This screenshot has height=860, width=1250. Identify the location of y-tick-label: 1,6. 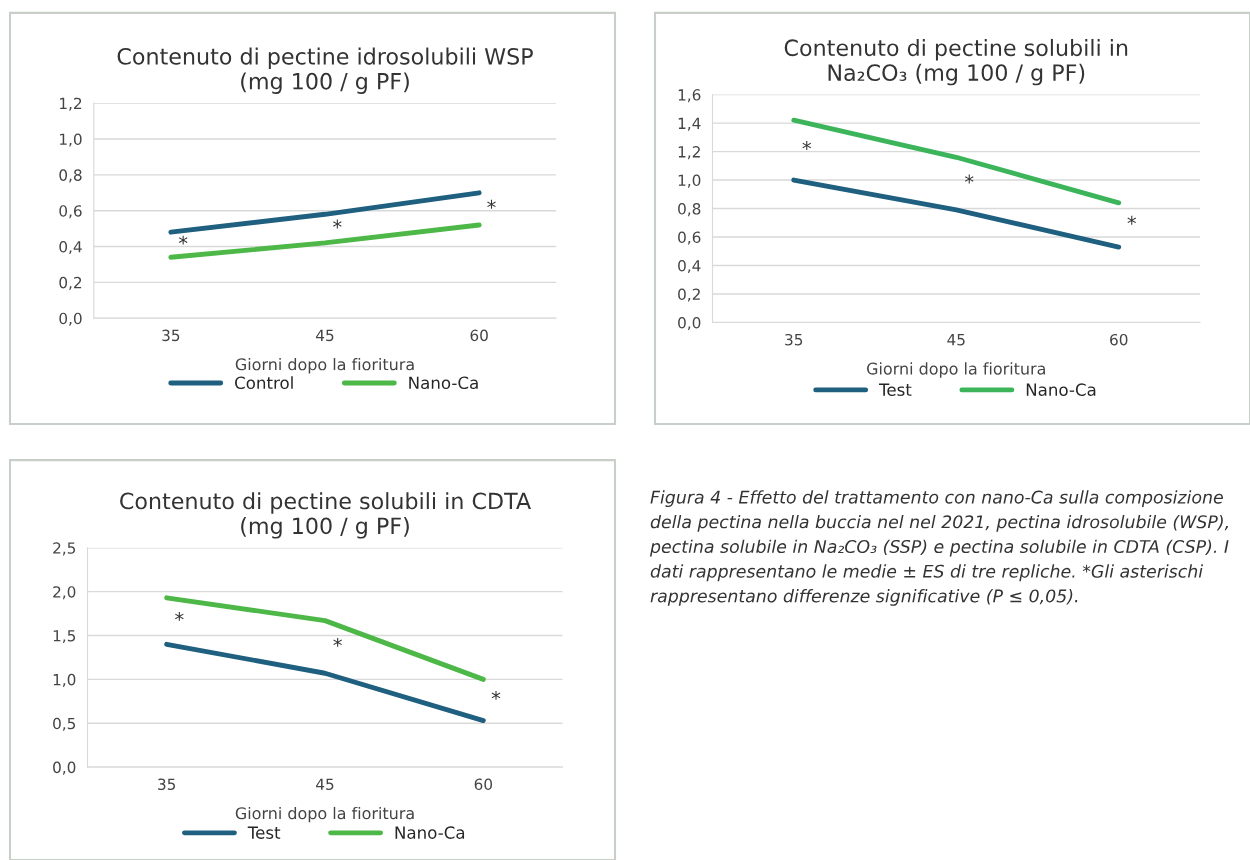
(689, 96).